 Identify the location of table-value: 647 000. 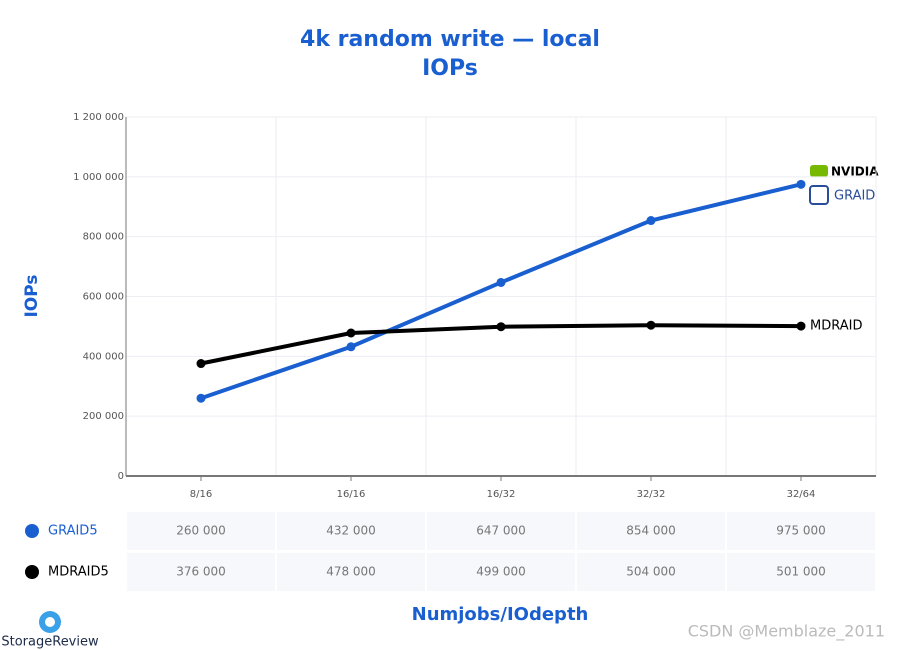
(501, 531).